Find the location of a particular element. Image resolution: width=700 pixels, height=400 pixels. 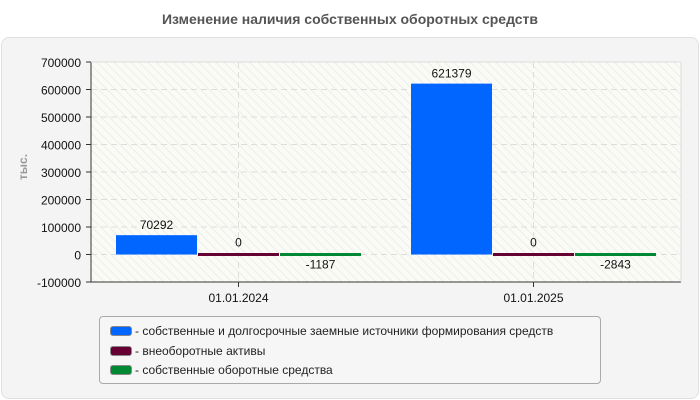

y-tick-label: 600000 is located at coordinates (61, 91).